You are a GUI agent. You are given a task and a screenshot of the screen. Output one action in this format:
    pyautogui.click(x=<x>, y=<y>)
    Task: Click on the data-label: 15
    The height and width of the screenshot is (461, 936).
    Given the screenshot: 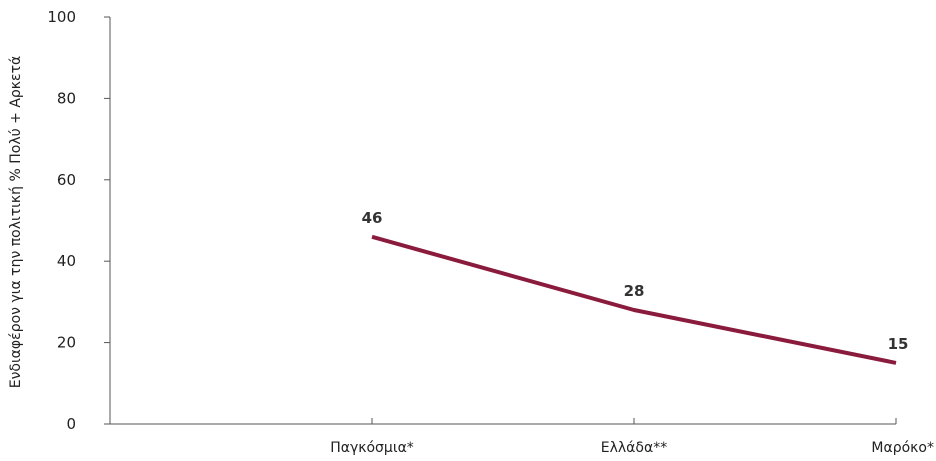 What is the action you would take?
    pyautogui.click(x=898, y=344)
    